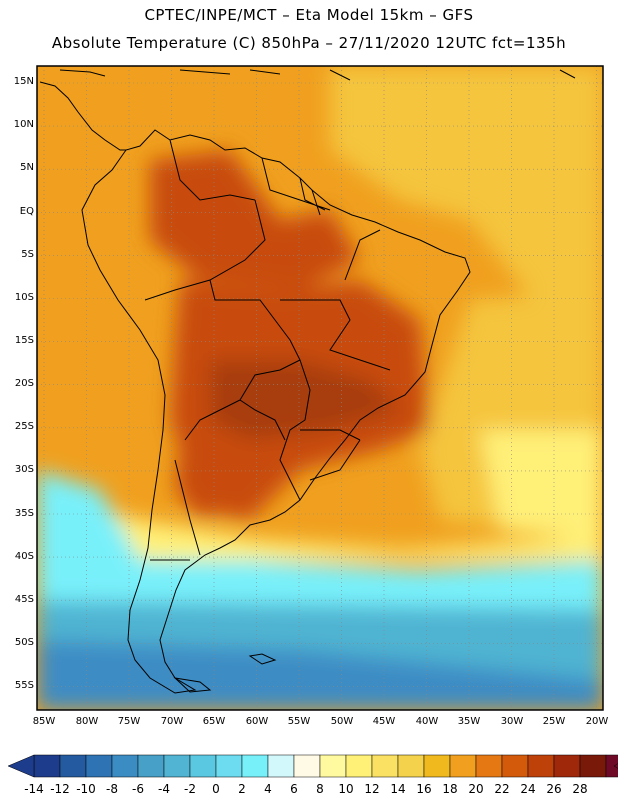 The height and width of the screenshot is (800, 618). I want to click on colorbar-label: 18, so click(450, 789).